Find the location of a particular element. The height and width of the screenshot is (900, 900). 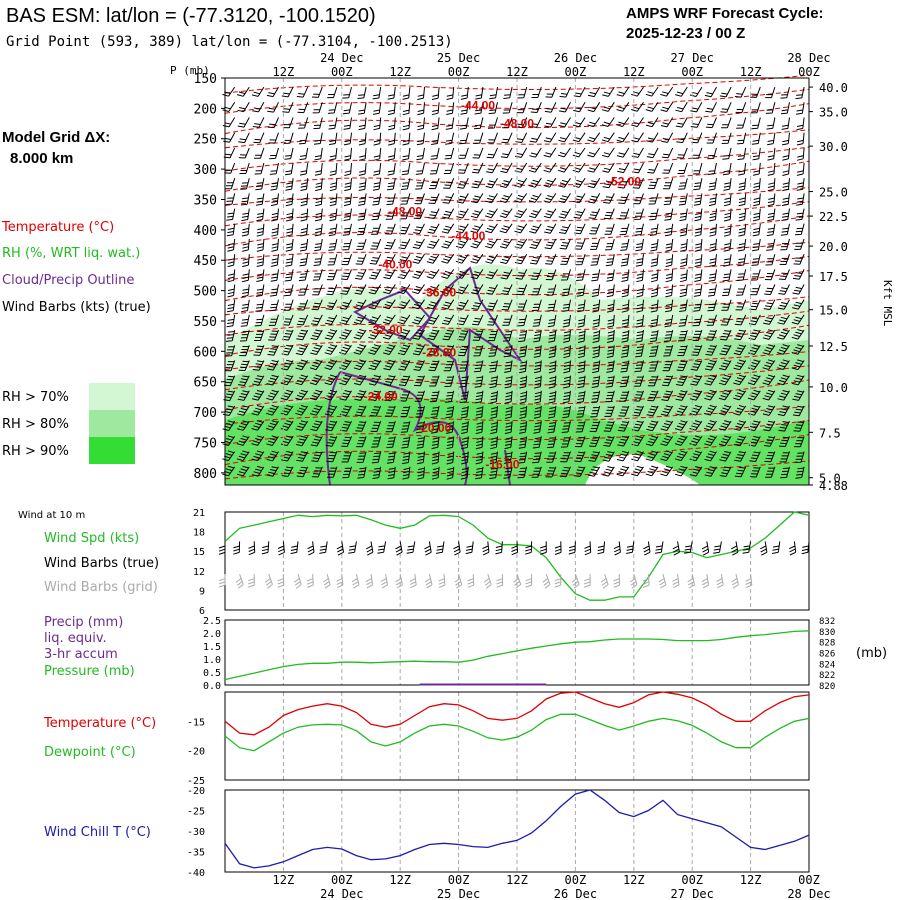

pressure-tick-label: 650 is located at coordinates (205, 383).